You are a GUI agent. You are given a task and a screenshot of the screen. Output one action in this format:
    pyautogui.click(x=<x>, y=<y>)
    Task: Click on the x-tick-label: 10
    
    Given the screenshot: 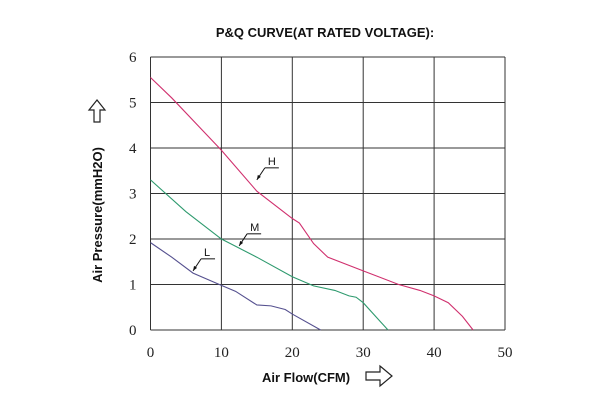 What is the action you would take?
    pyautogui.click(x=221, y=353)
    